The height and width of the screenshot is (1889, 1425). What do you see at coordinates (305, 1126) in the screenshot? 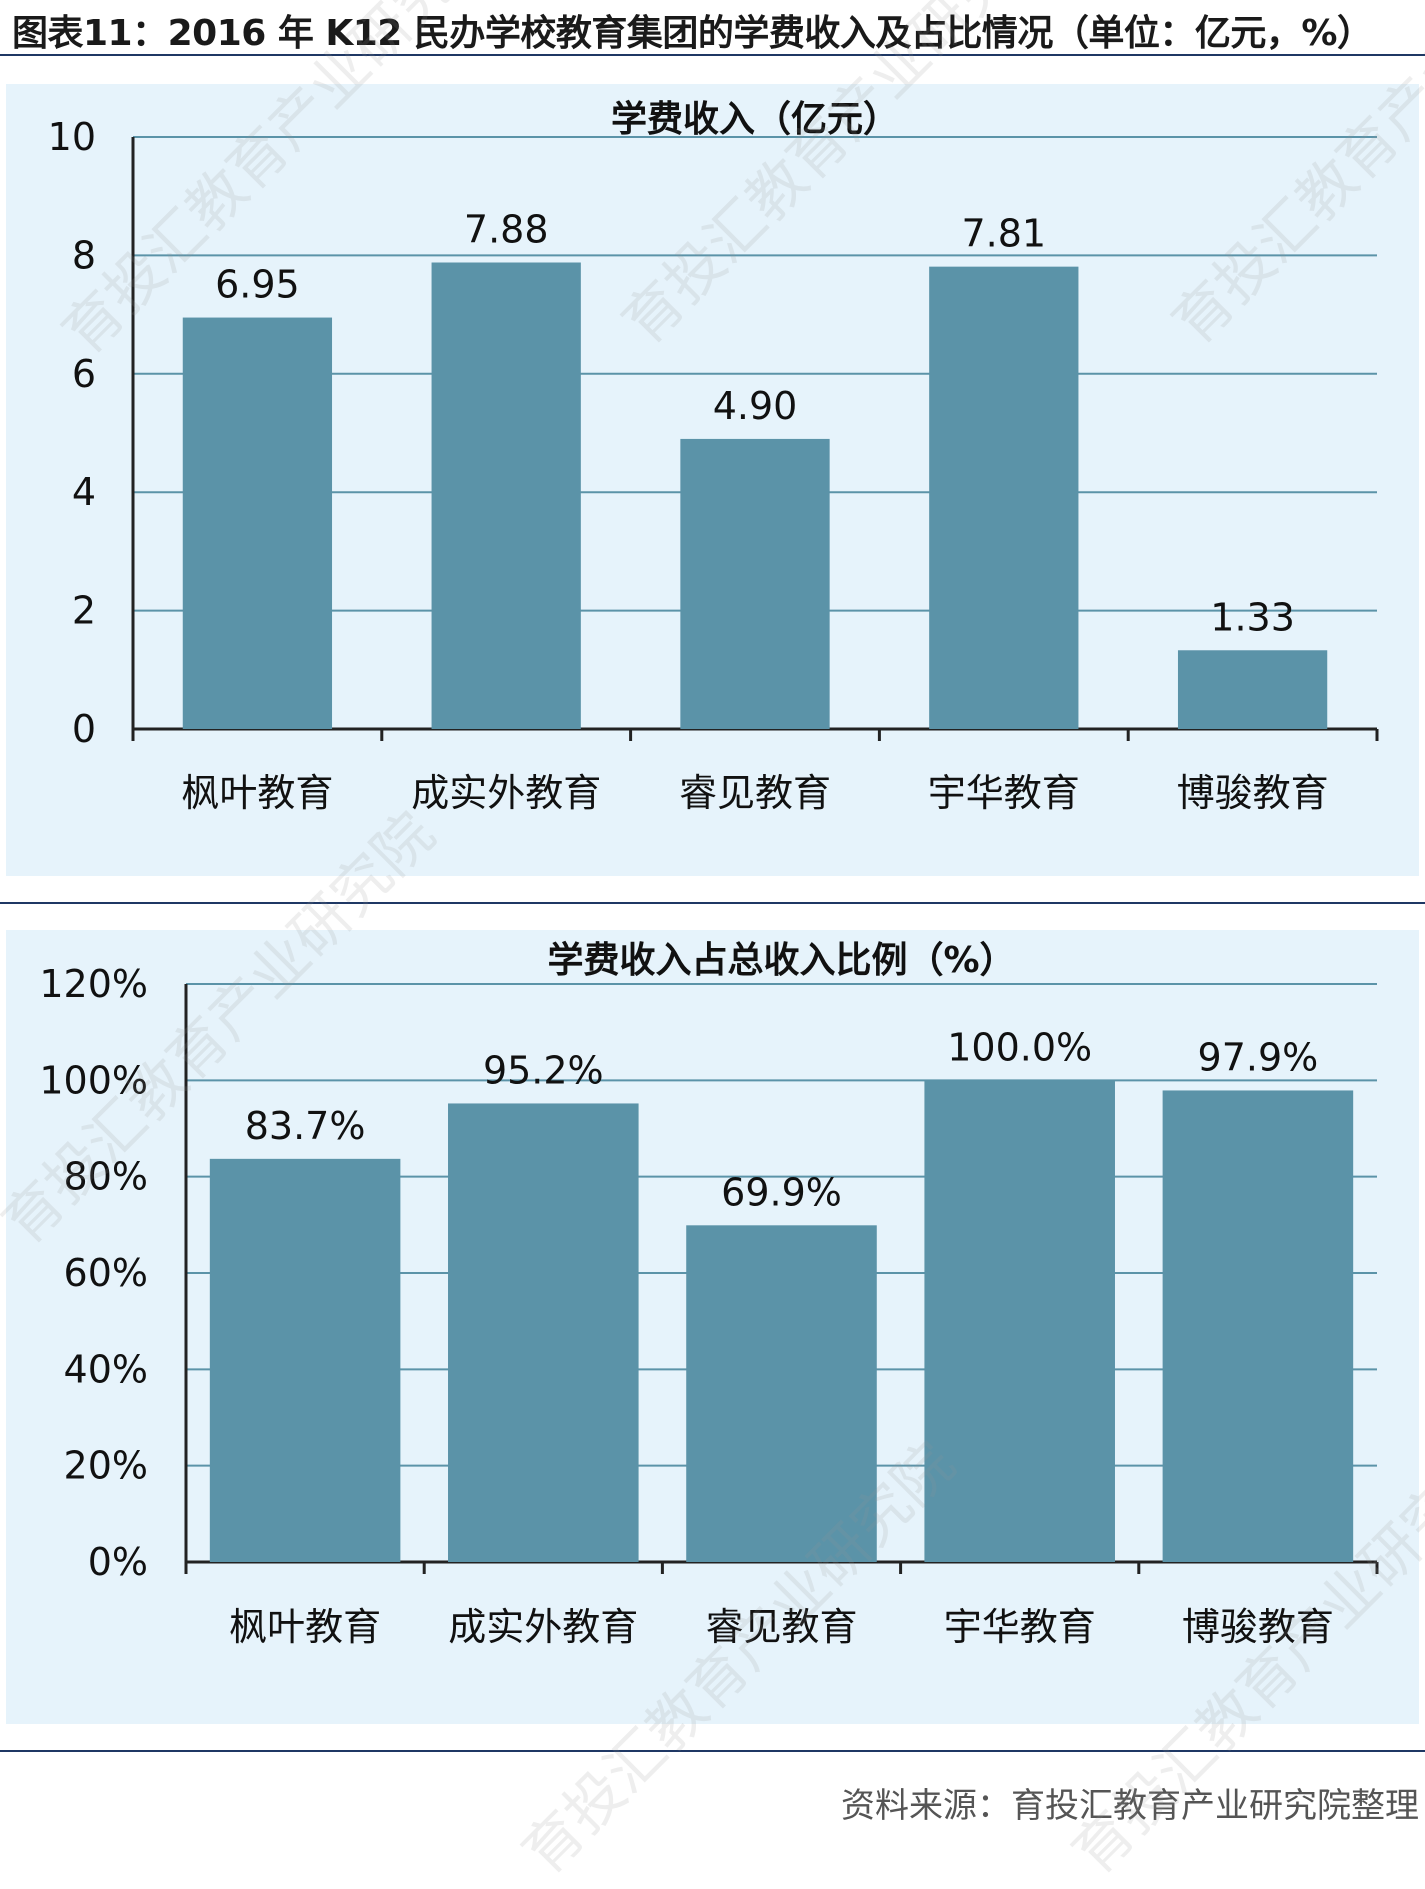
I see `data-label: 83.7%` at bounding box center [305, 1126].